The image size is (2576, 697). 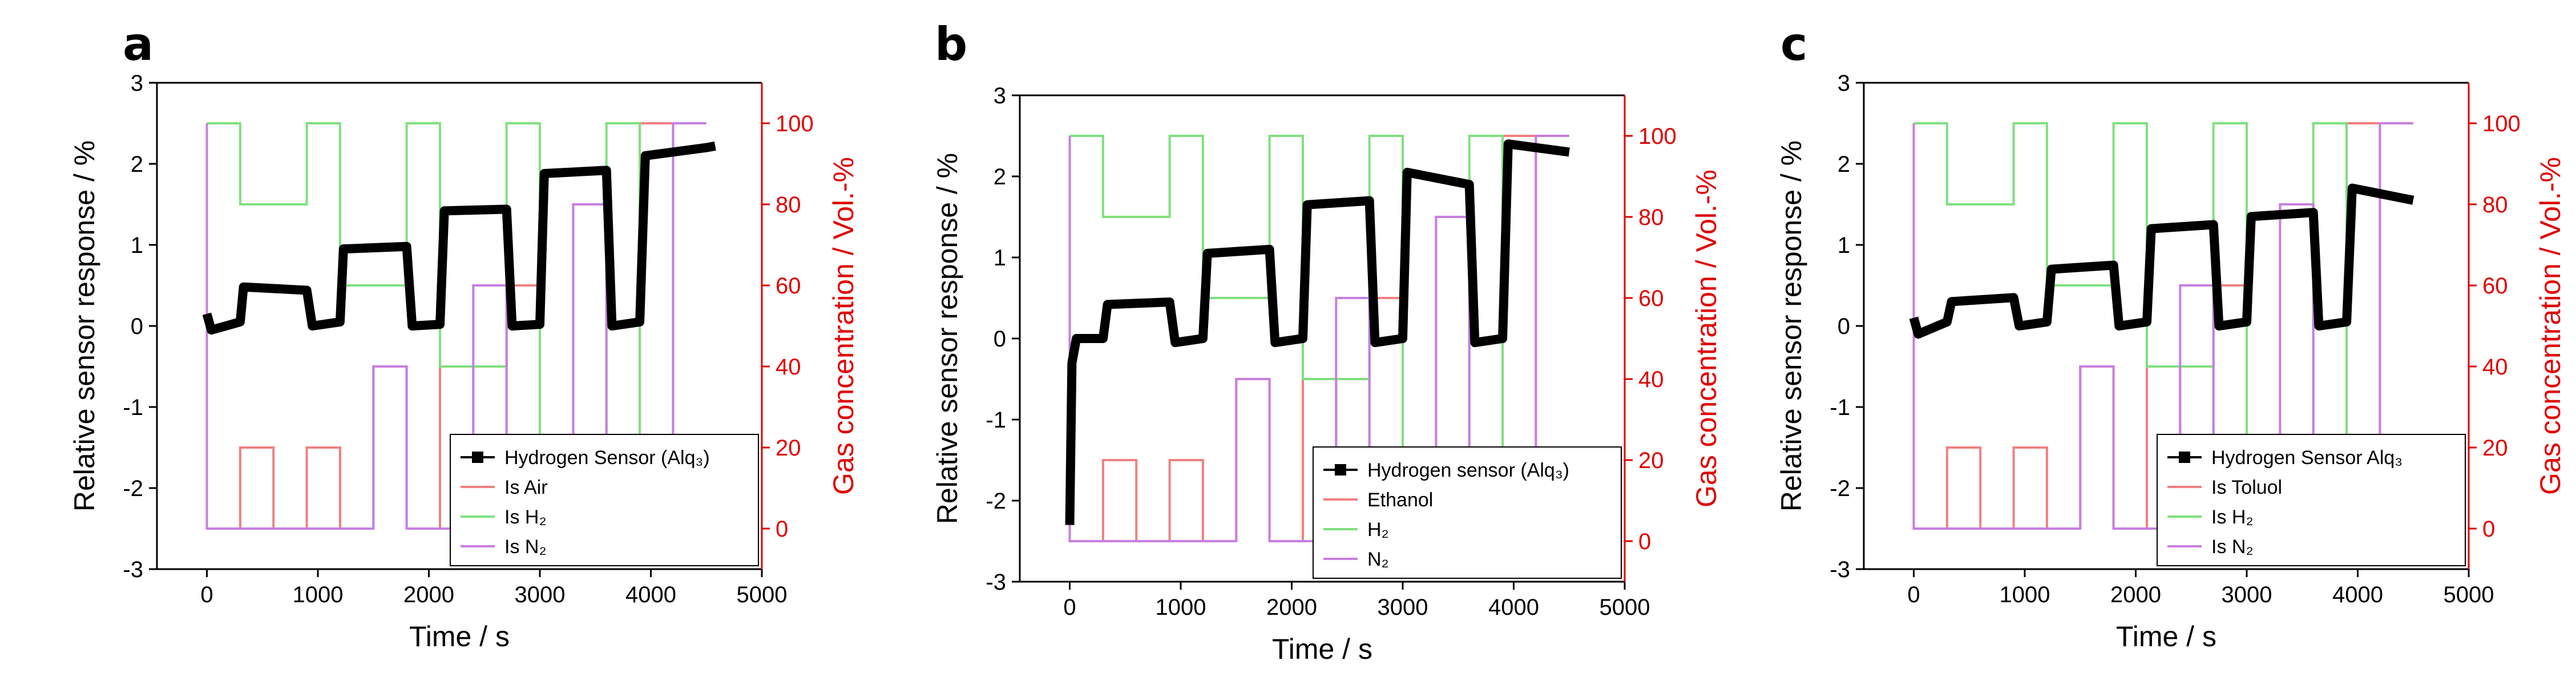 I want to click on legend-label-n2: N₂, so click(x=1378, y=559).